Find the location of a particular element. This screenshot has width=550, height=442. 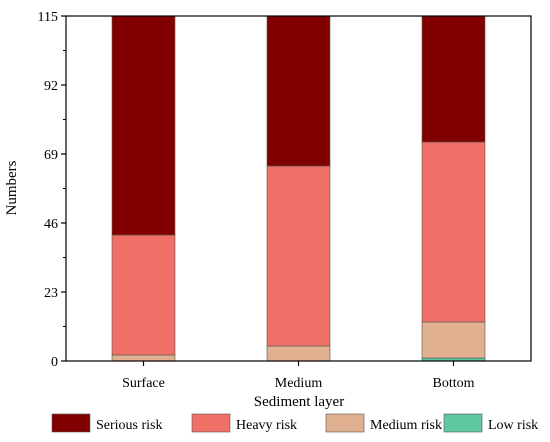

legend-label-low-risk: Low risk is located at coordinates (513, 425).